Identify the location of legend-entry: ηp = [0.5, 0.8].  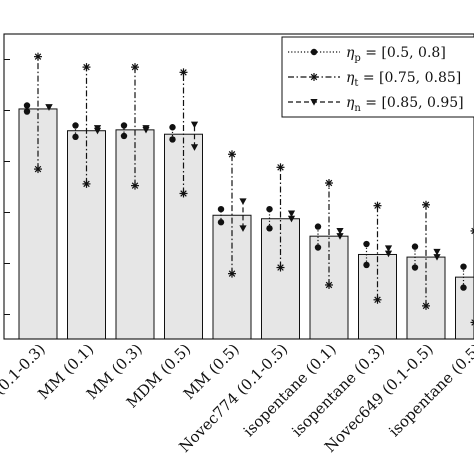
(367, 54).